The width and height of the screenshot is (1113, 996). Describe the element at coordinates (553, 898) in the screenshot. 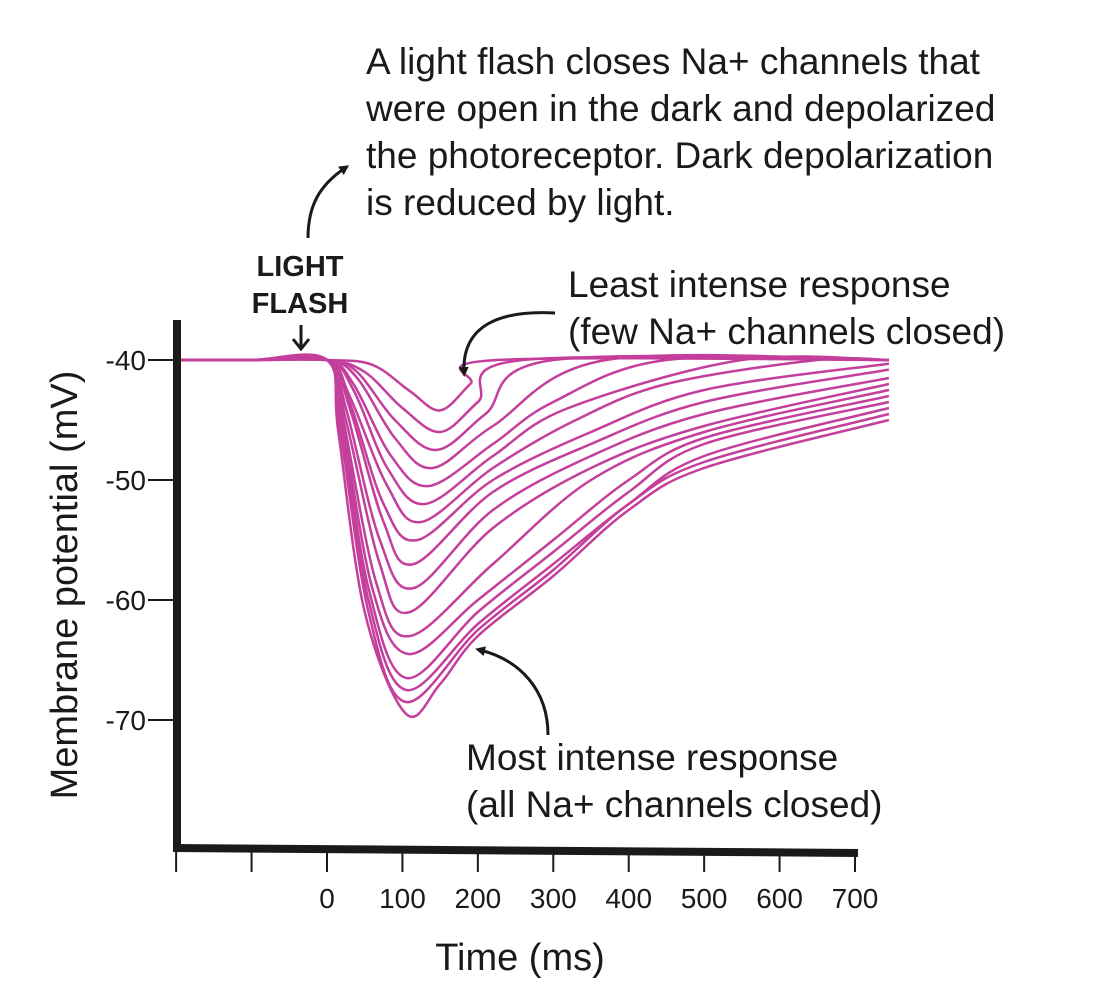

I see `x-tick-label: 300` at that location.